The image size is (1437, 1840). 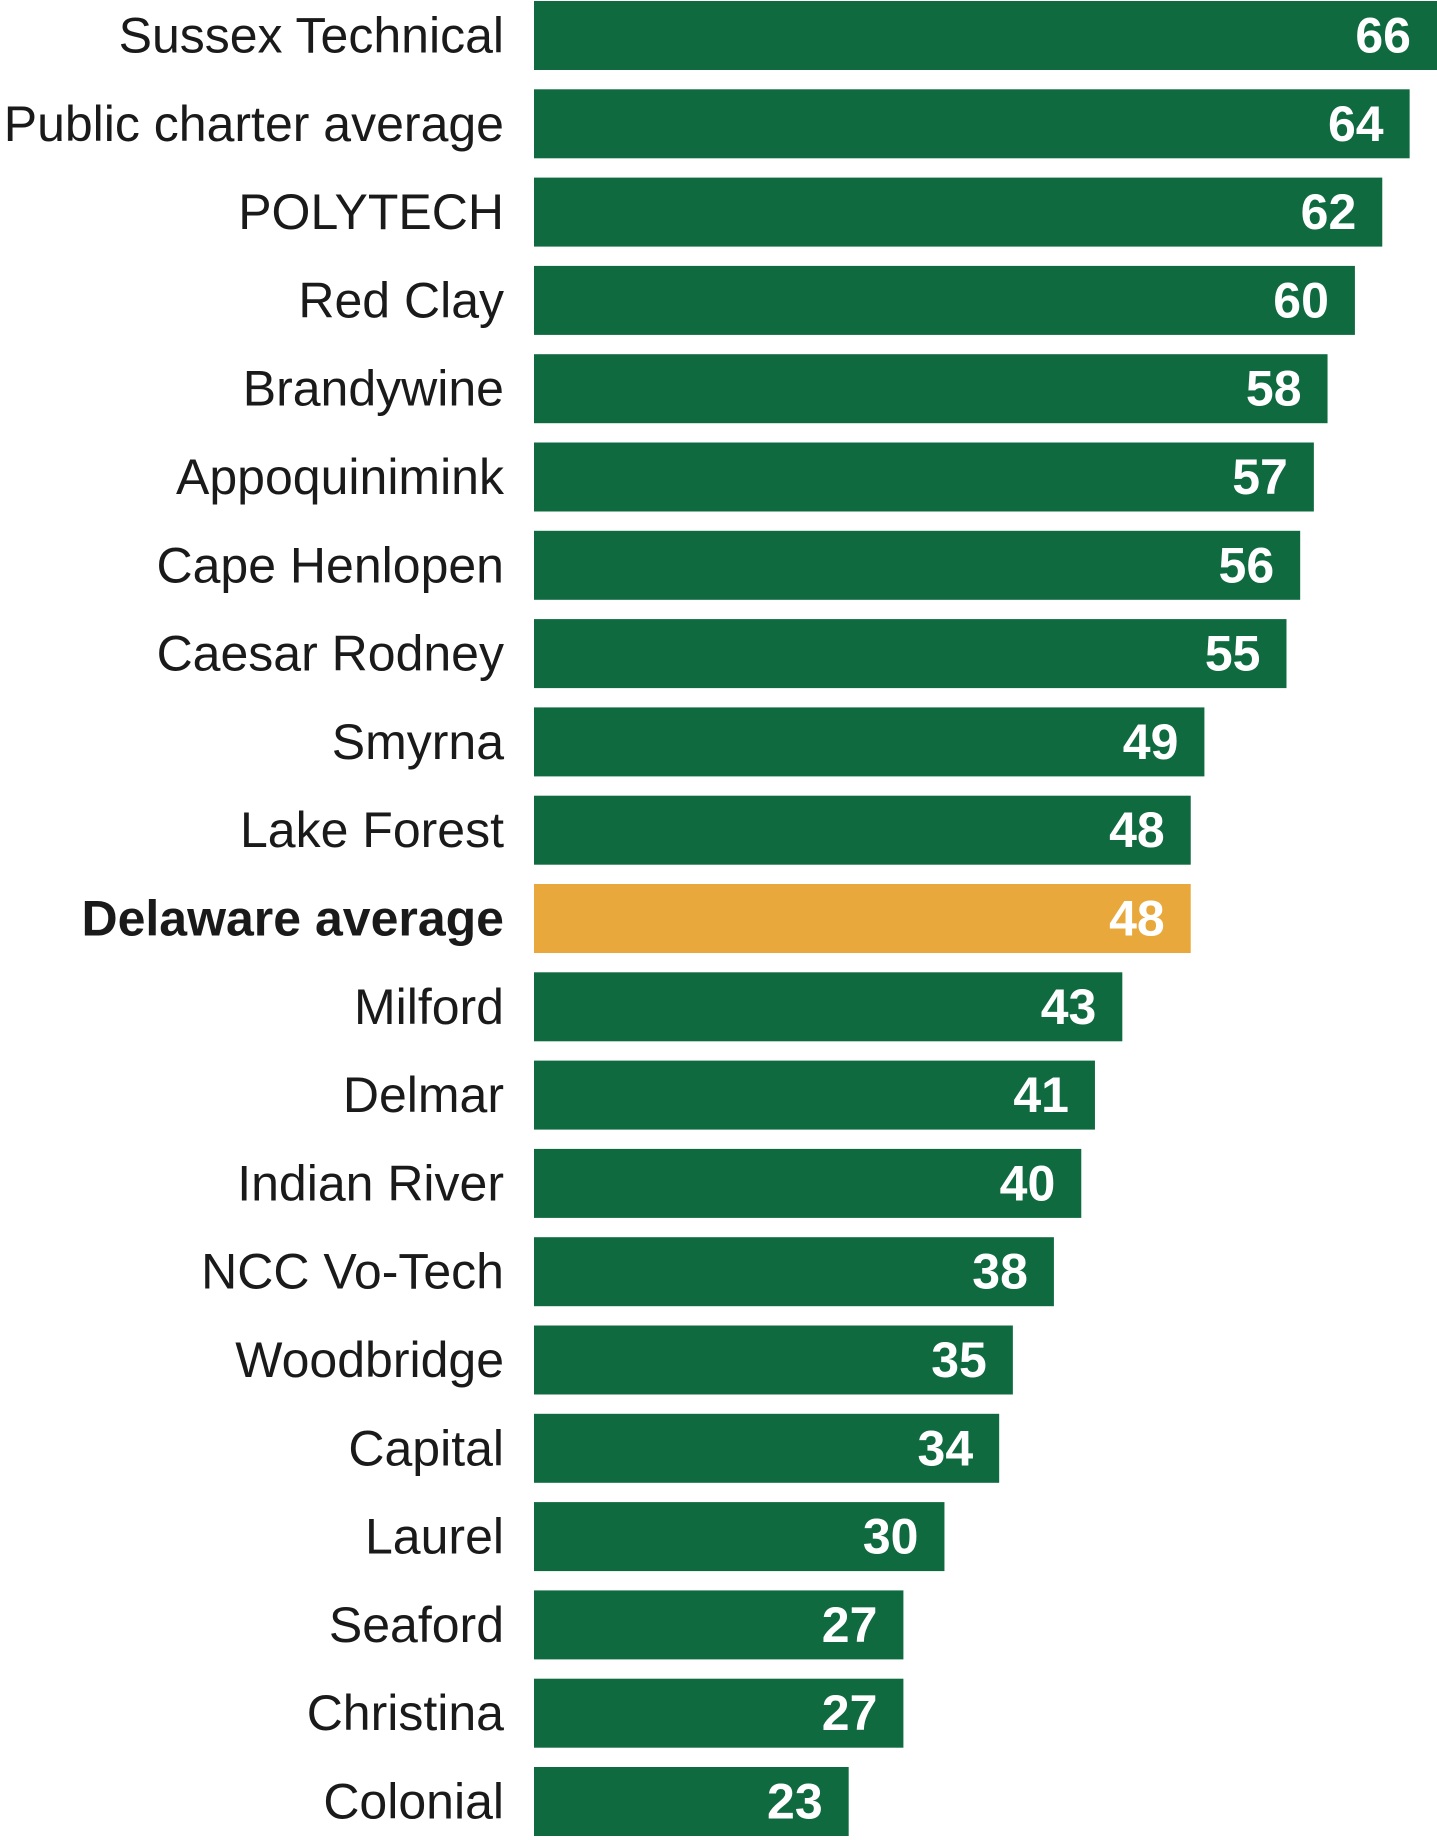 I want to click on category-label-delaware-average: Delaware average, so click(x=292, y=919).